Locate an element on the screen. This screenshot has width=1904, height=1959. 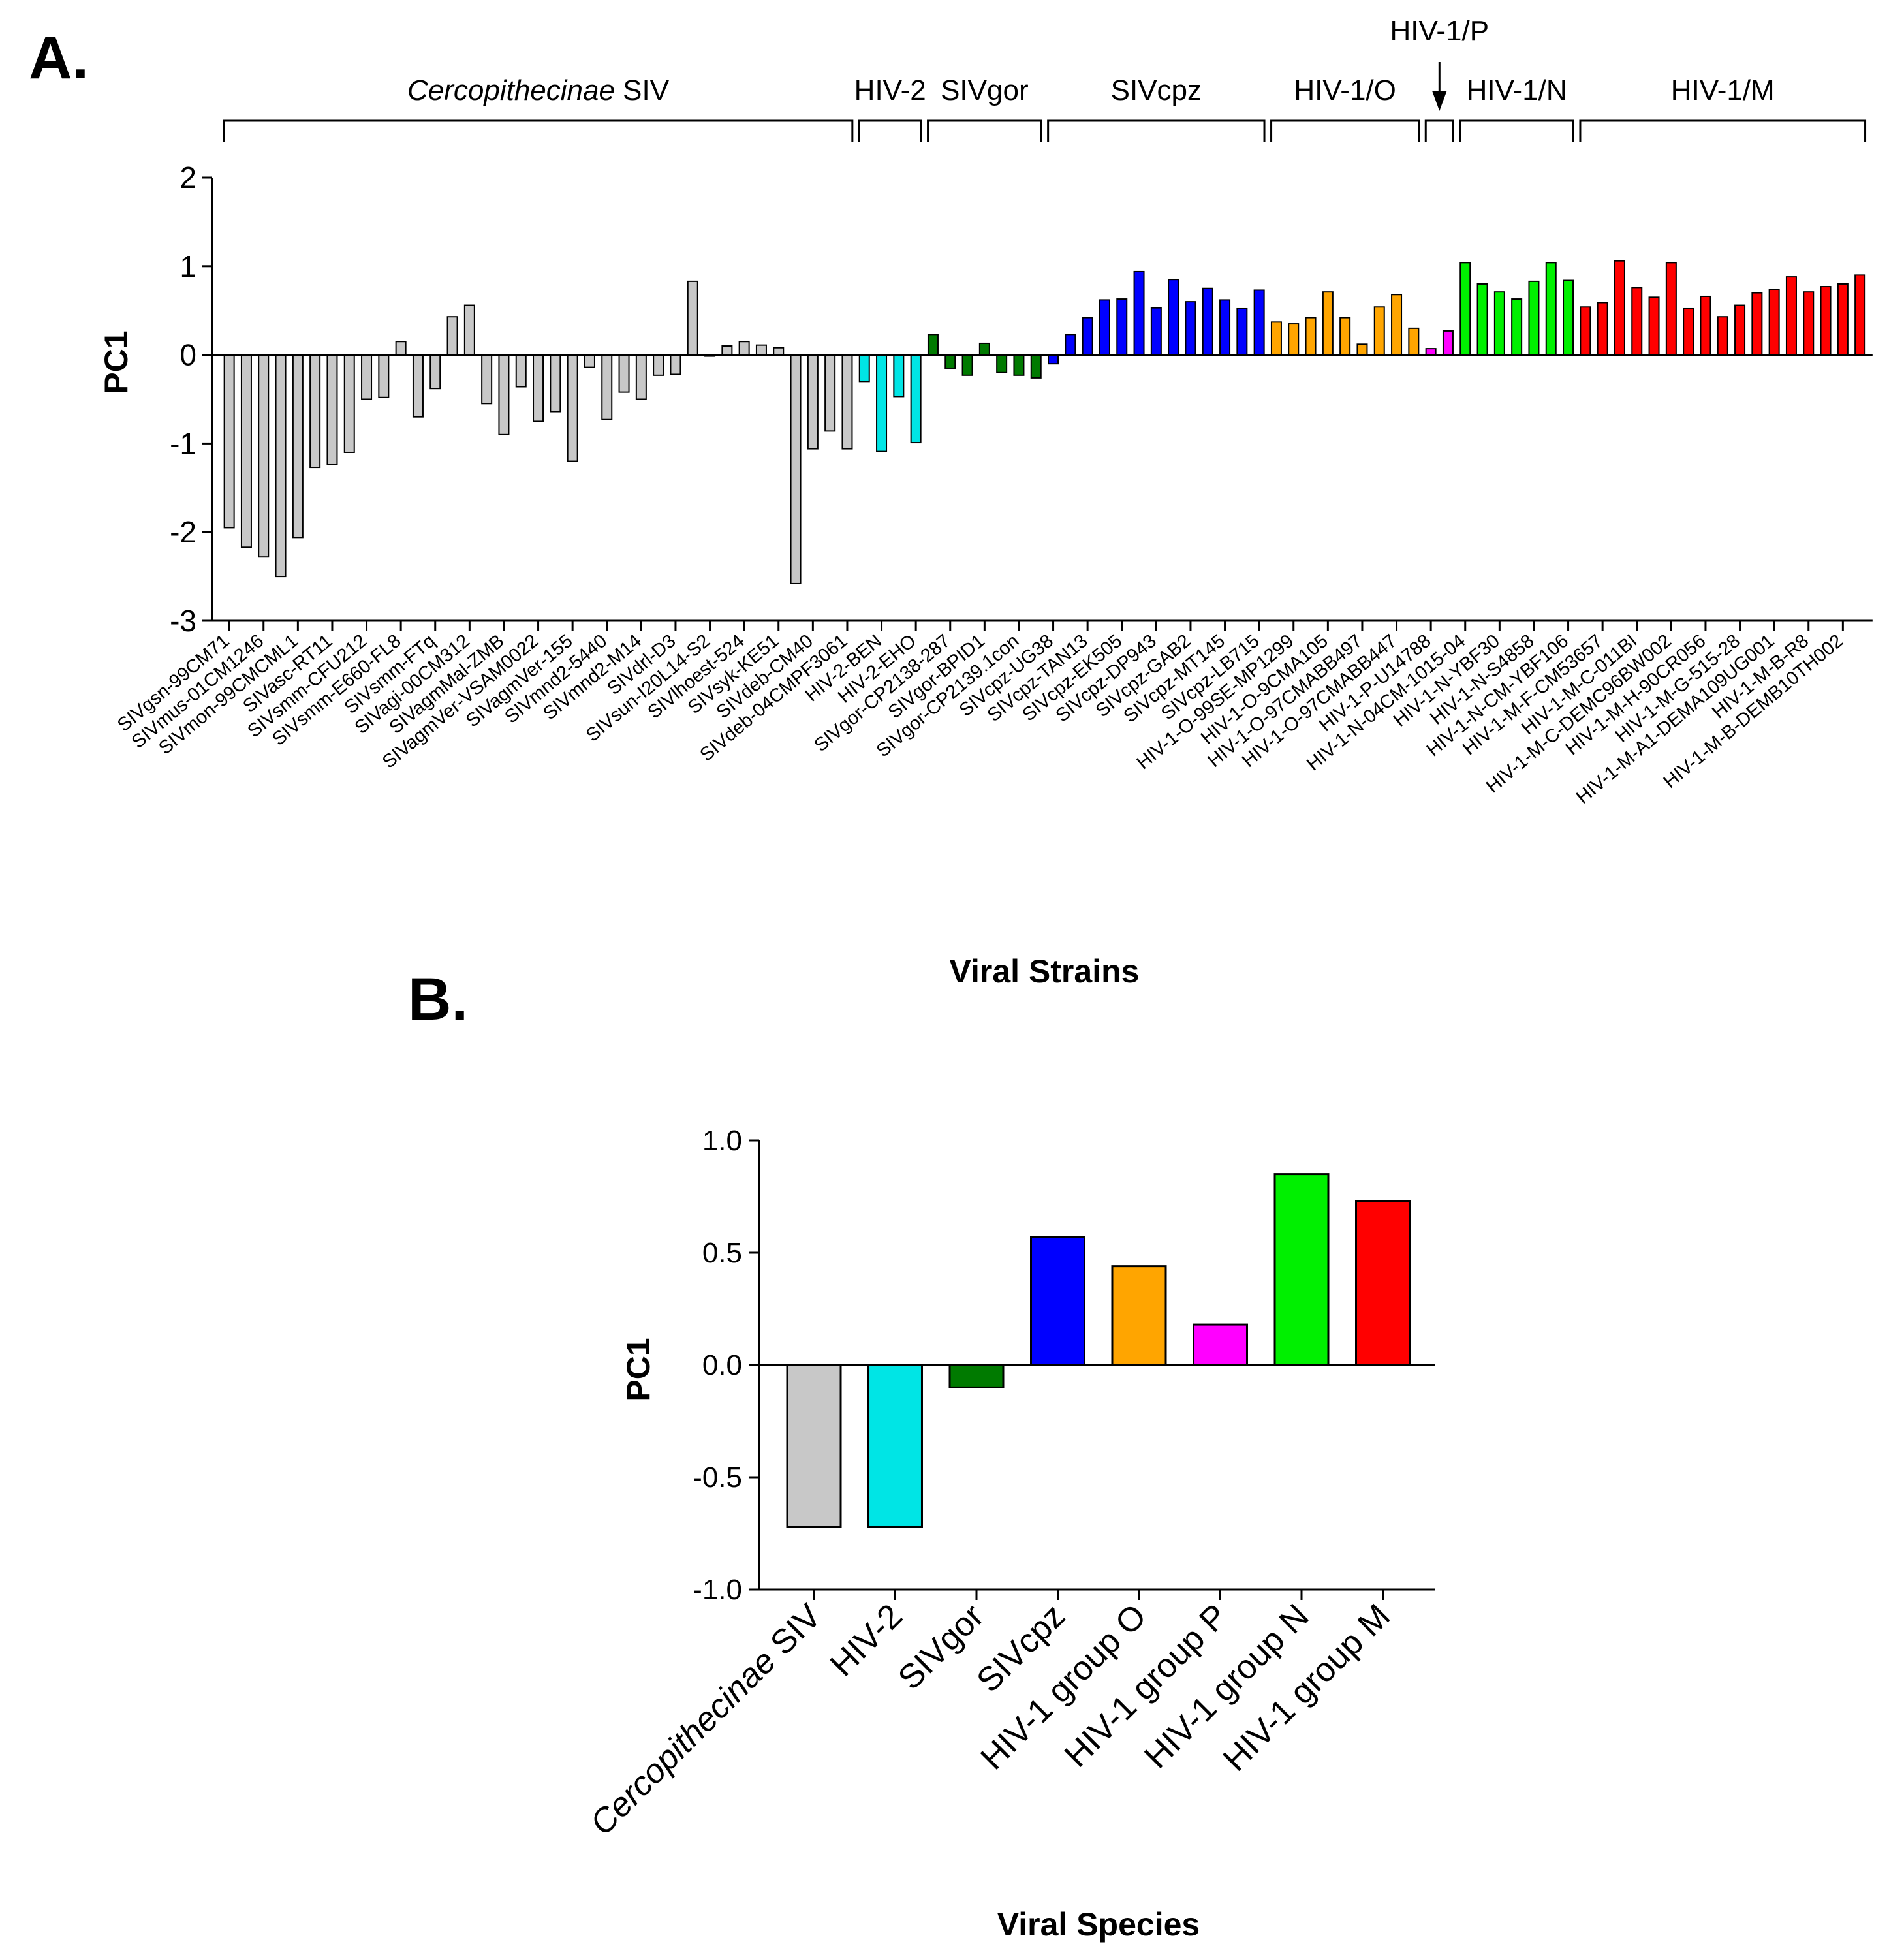
panel-a-y-tick-label: 0 is located at coordinates (187, 355).